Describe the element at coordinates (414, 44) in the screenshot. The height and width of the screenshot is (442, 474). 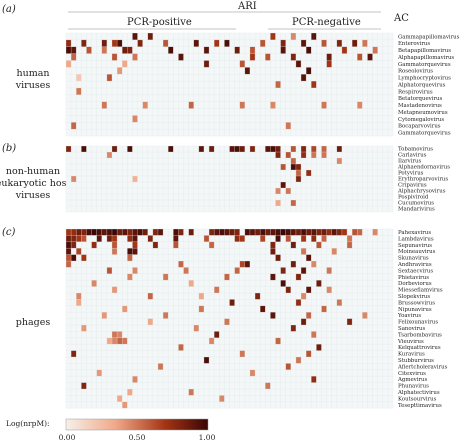
I see `row-label: Enterovirus` at that location.